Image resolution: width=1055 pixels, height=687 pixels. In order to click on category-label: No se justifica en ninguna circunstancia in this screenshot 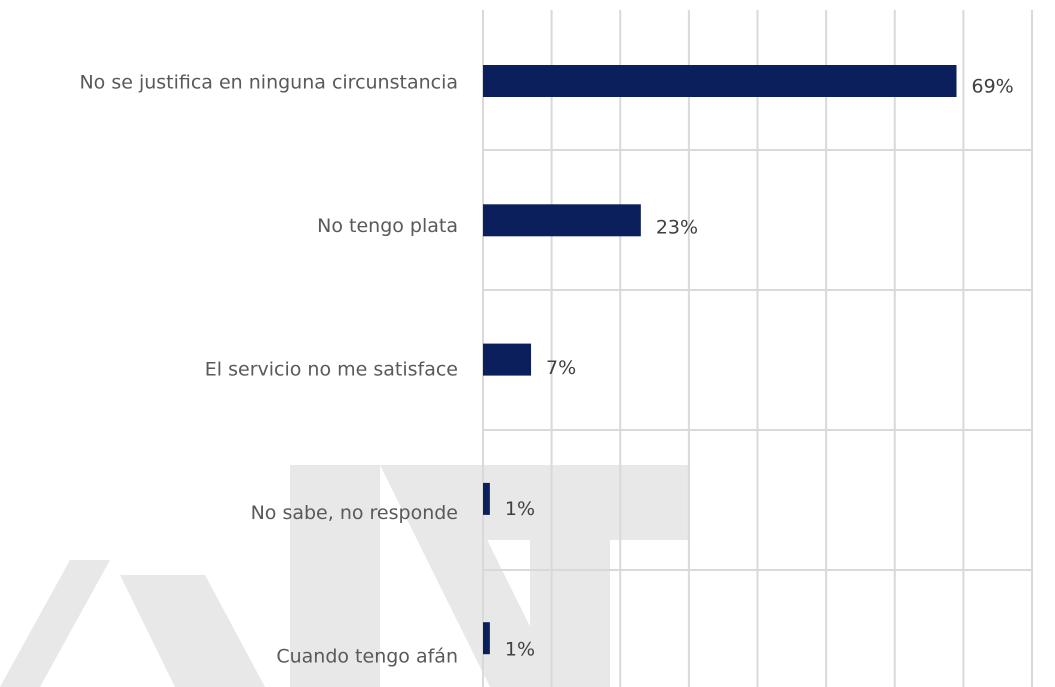, I will do `click(268, 83)`.